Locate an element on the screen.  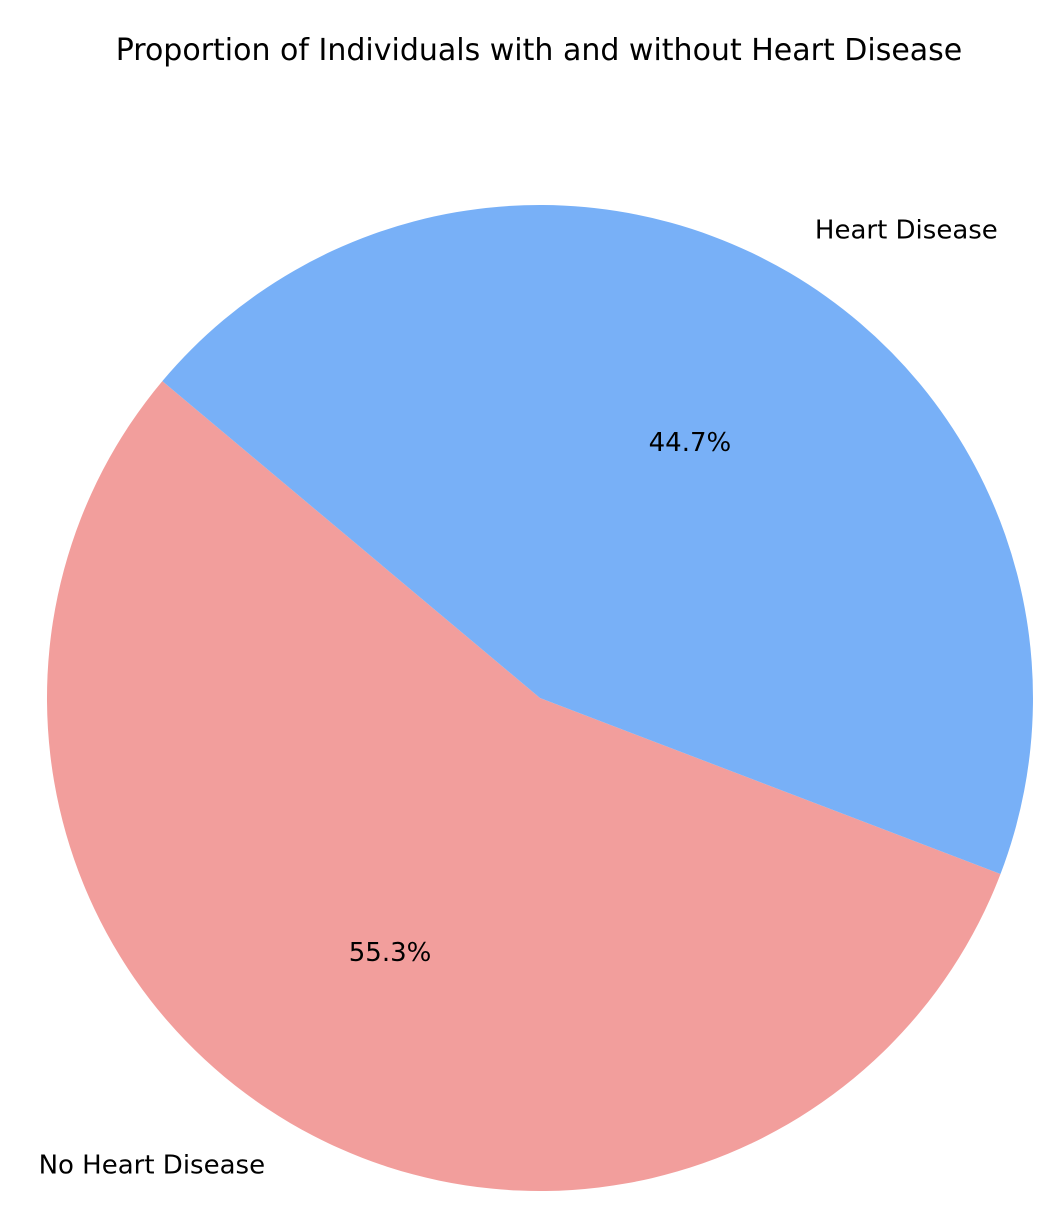
pie-pct-label-1: 44.7% is located at coordinates (690, 443).